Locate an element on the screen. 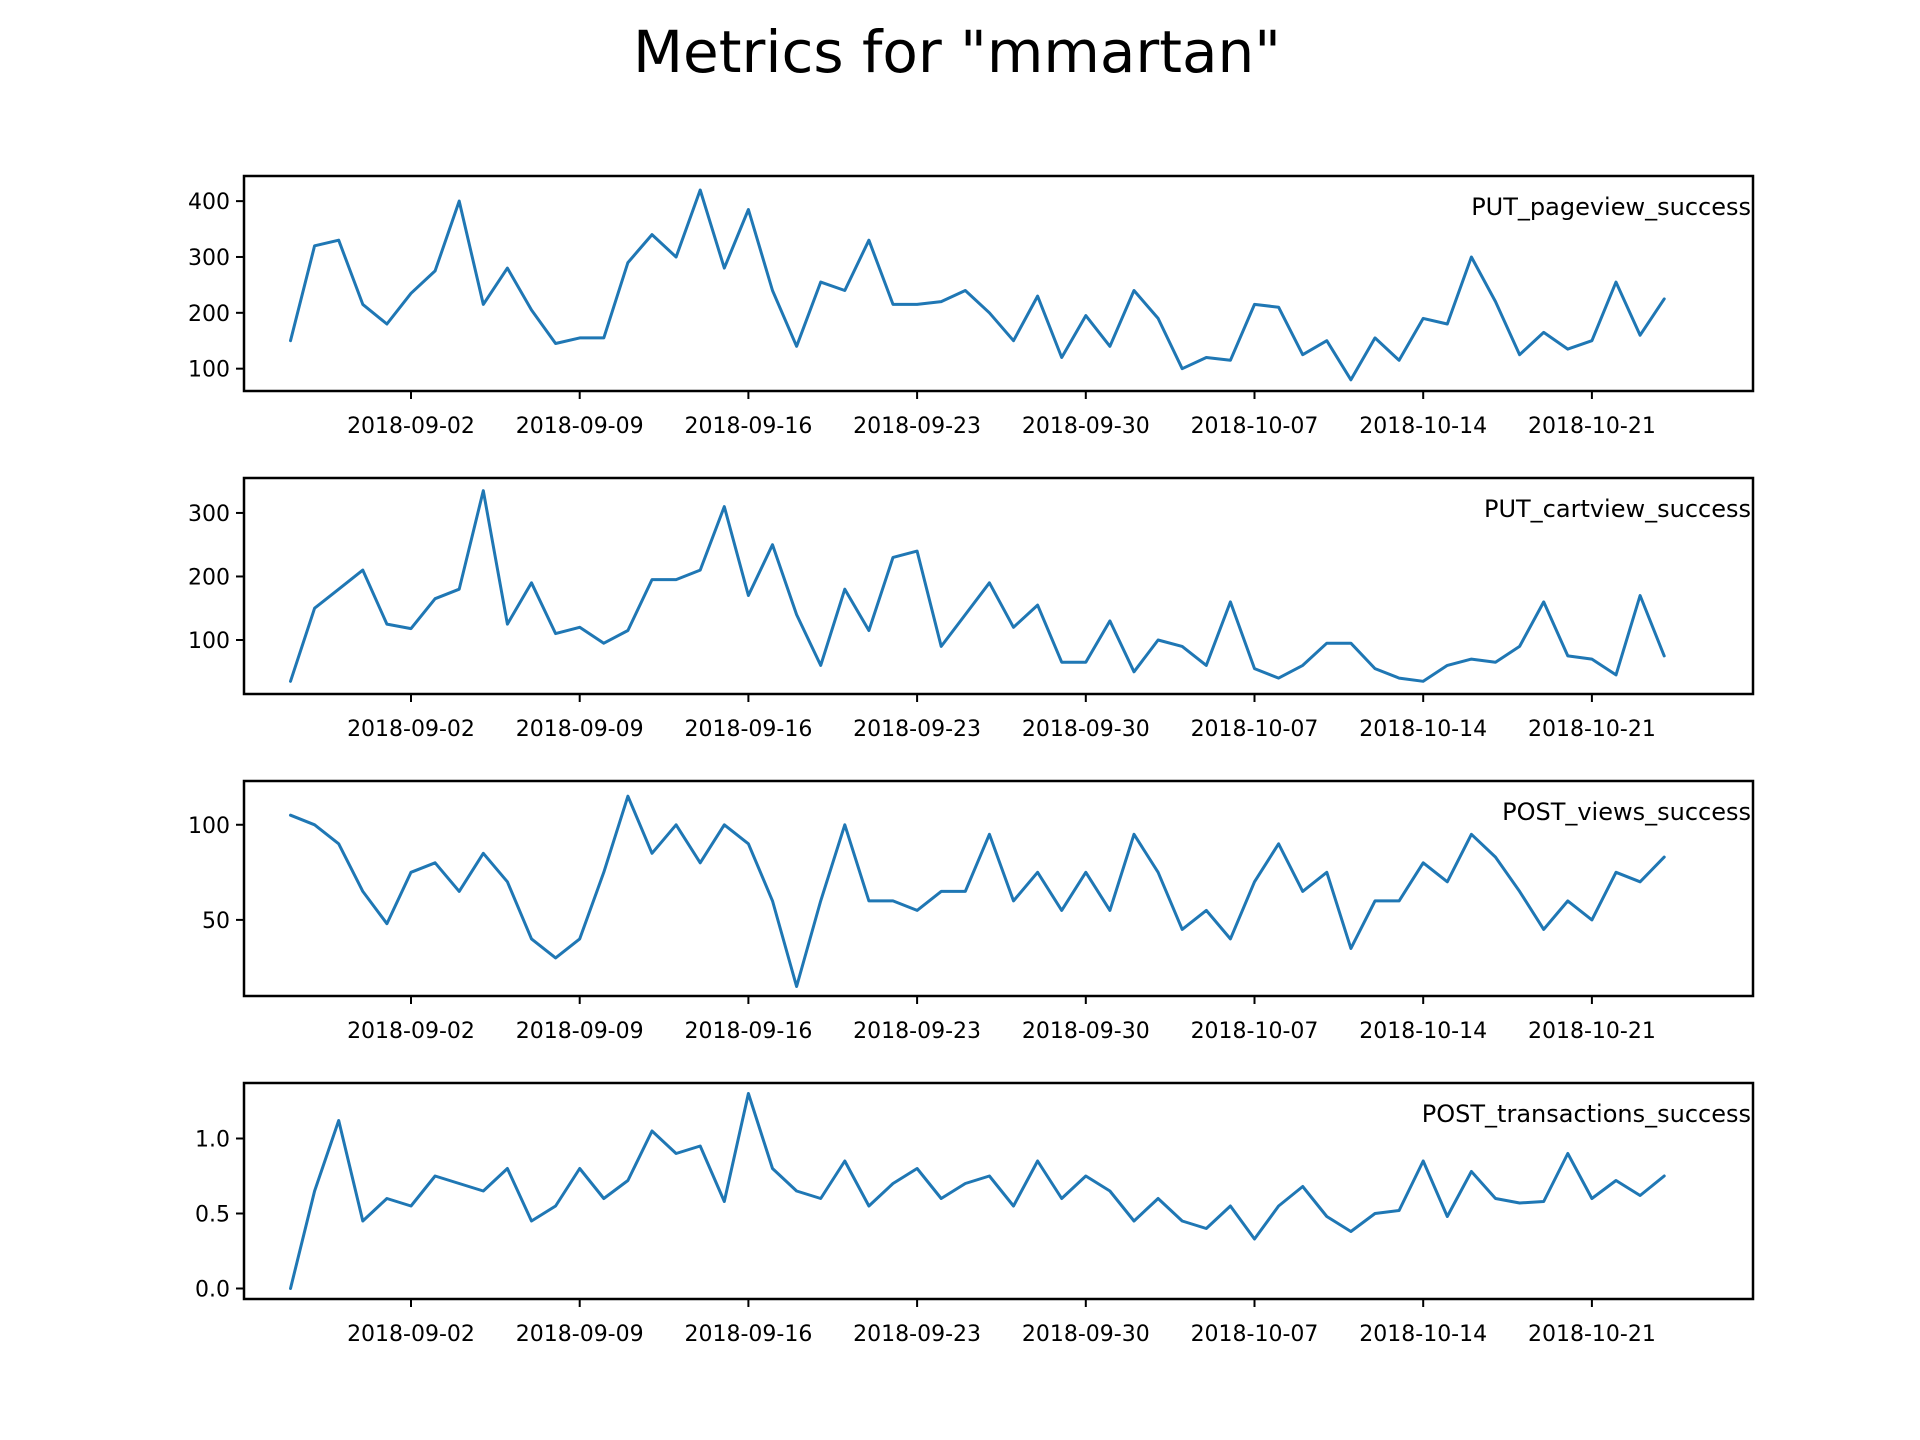 The height and width of the screenshot is (1440, 1920). series-label: PUT_pageview_success is located at coordinates (1611, 207).